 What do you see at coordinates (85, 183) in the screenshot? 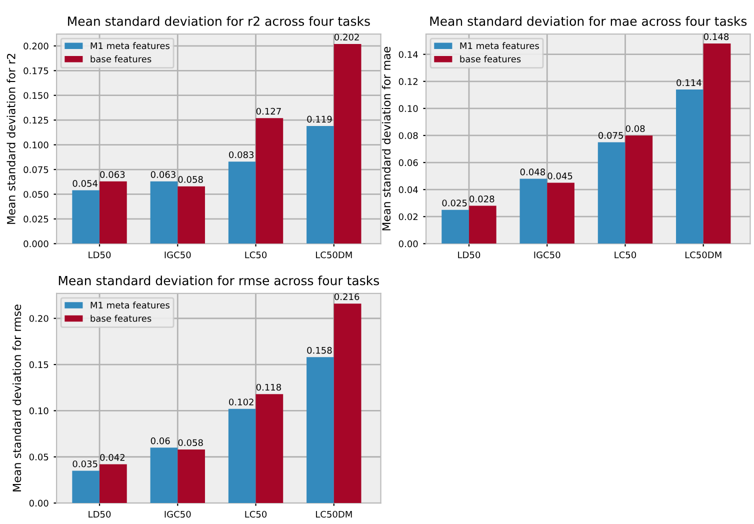
I see `data-label: 0.054` at bounding box center [85, 183].